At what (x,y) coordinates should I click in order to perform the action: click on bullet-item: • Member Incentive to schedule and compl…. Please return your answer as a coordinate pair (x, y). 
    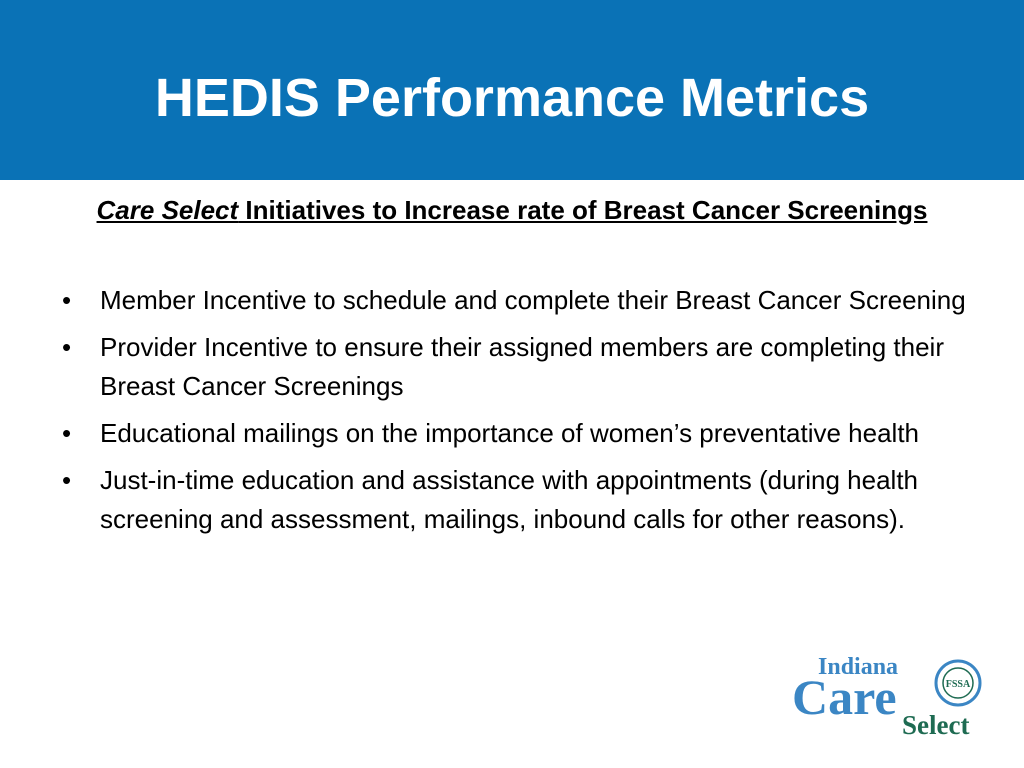
    Looking at the image, I should click on (518, 300).